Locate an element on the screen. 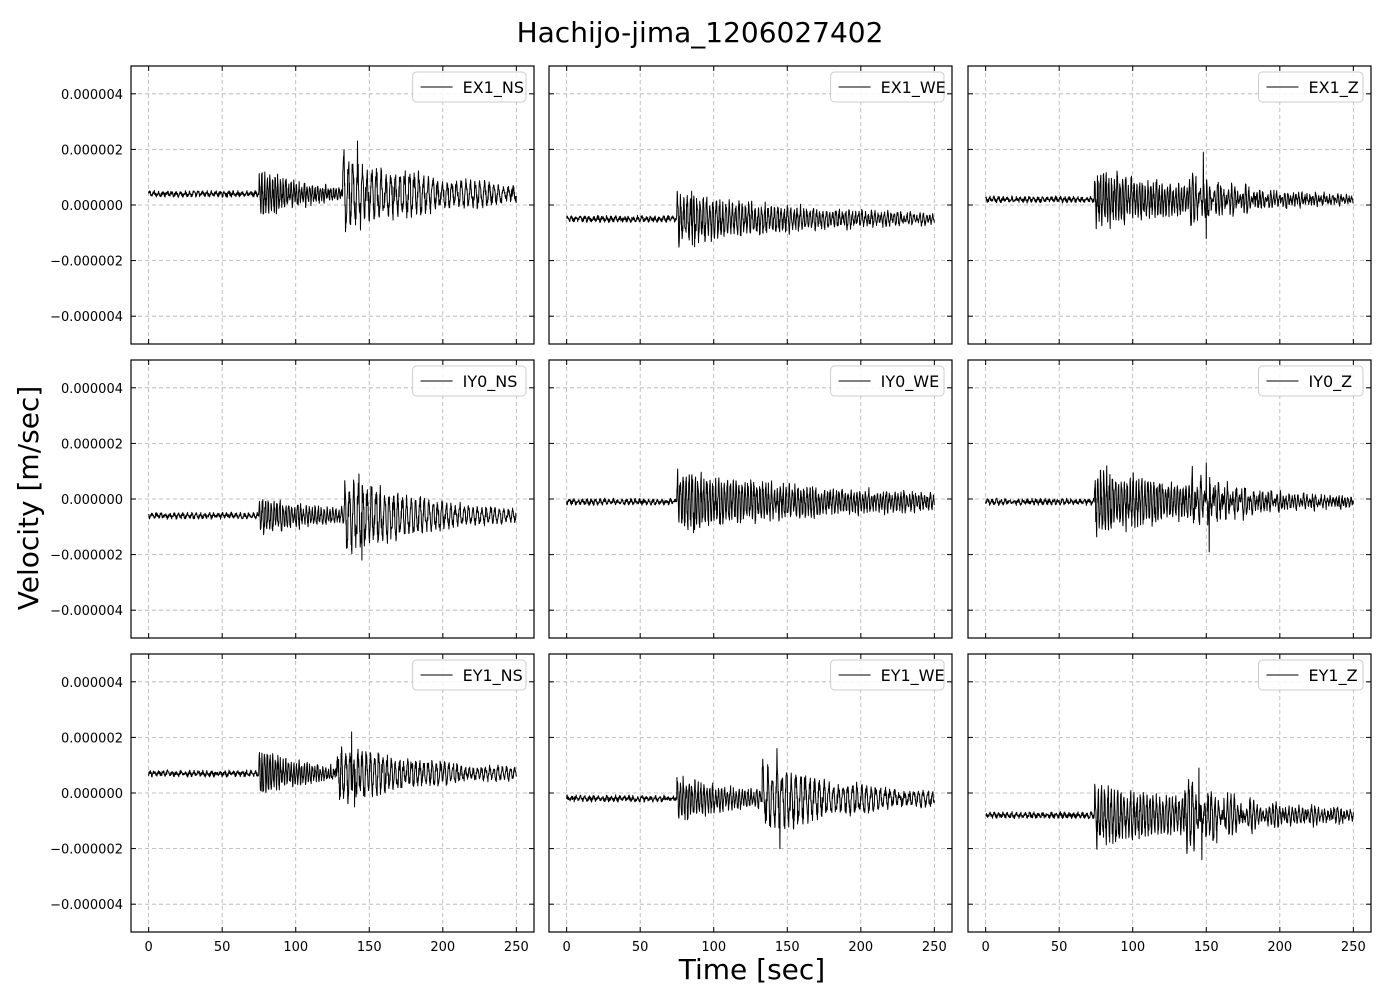 This screenshot has width=1400, height=1004. panel-iy0-we: IY0_WE is located at coordinates (750, 499).